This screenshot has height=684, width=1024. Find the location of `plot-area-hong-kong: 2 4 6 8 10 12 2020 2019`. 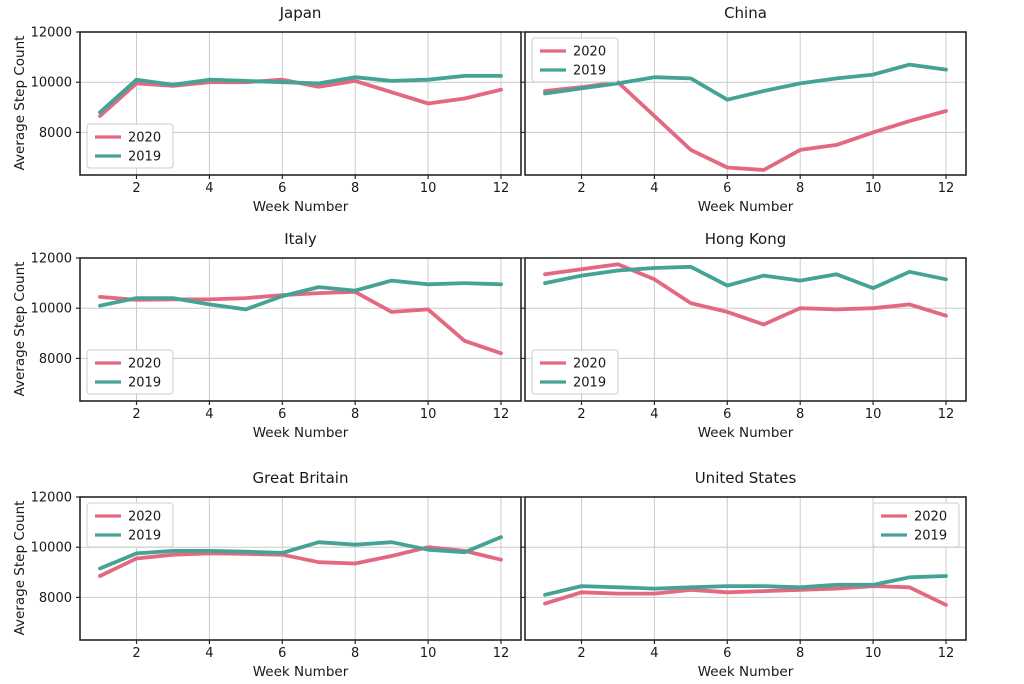

plot-area-hong-kong: 2 4 6 8 10 12 2020 2019 is located at coordinates (744, 339).